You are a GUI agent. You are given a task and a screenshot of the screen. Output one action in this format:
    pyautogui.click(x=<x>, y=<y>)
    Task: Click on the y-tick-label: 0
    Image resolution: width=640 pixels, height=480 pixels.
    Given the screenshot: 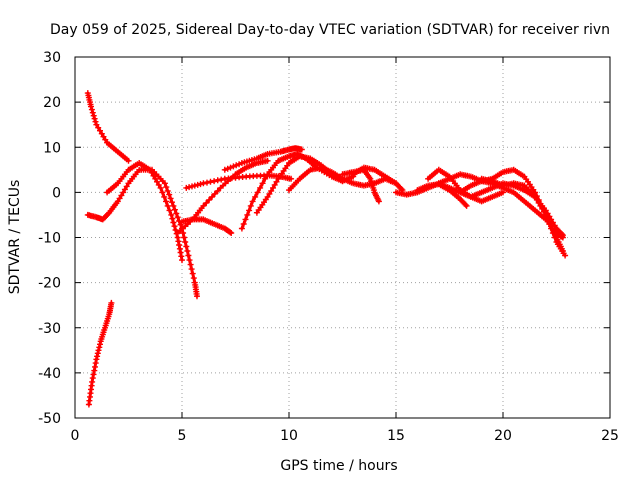 What is the action you would take?
    pyautogui.click(x=56, y=193)
    